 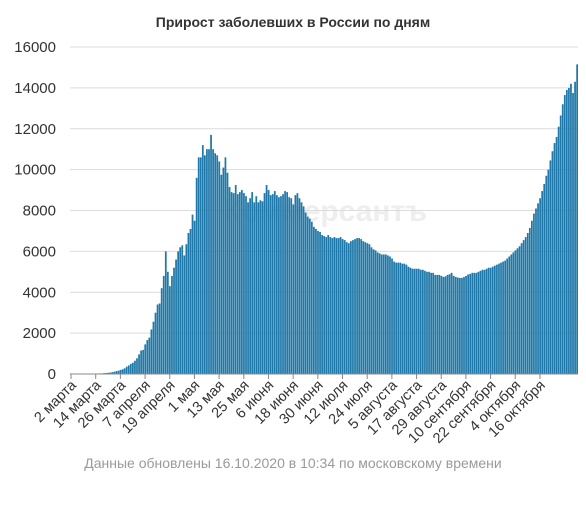 What do you see at coordinates (39, 333) in the screenshot?
I see `y-tick-label: 2000` at bounding box center [39, 333].